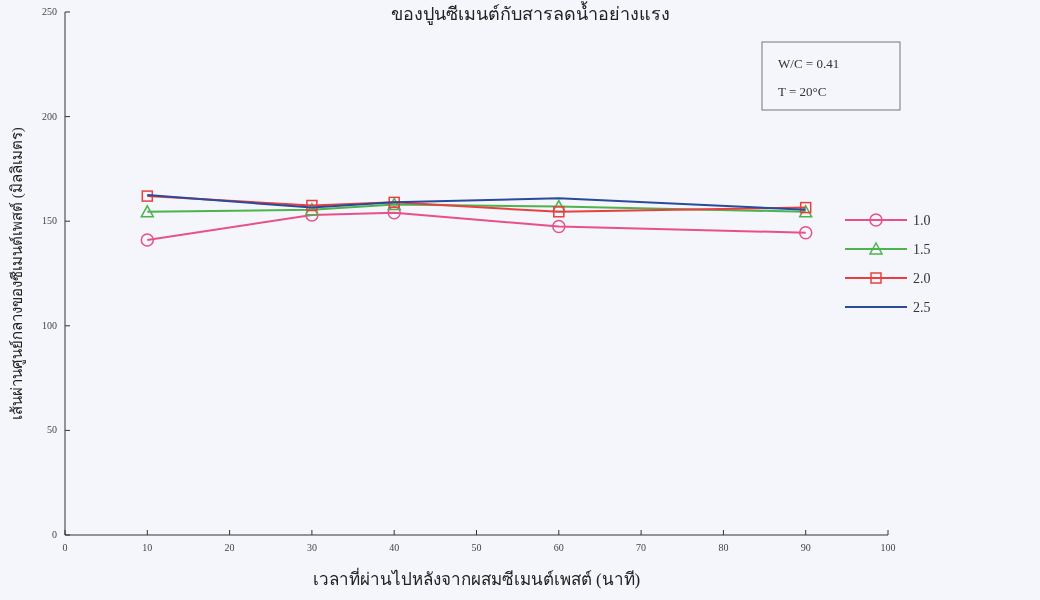  What do you see at coordinates (476, 578) in the screenshot?
I see `x-axis-title: เวลาที่ผ่านไปหลังจากผสมซีเมนต์เพสต์ (นาที)` at bounding box center [476, 578].